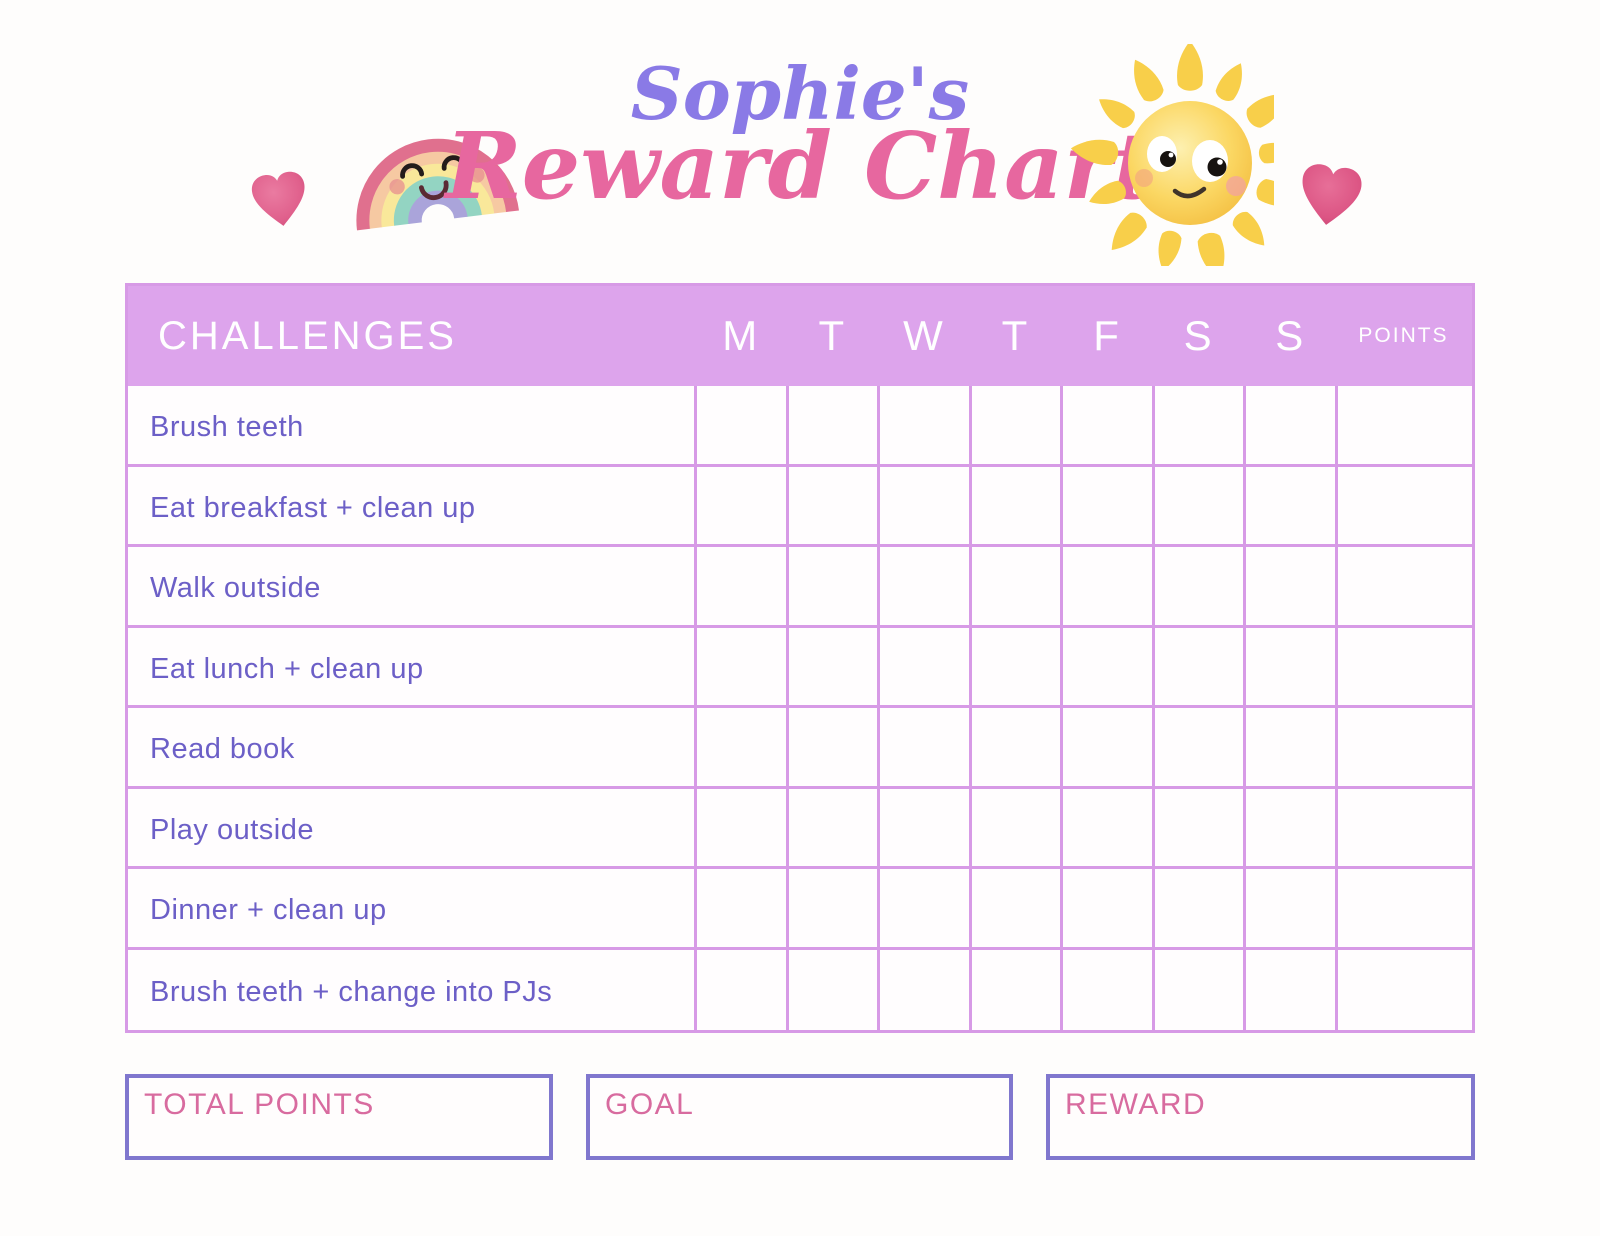 Image resolution: width=1600 pixels, height=1236 pixels. I want to click on day-header-thu: T, so click(1014, 335).